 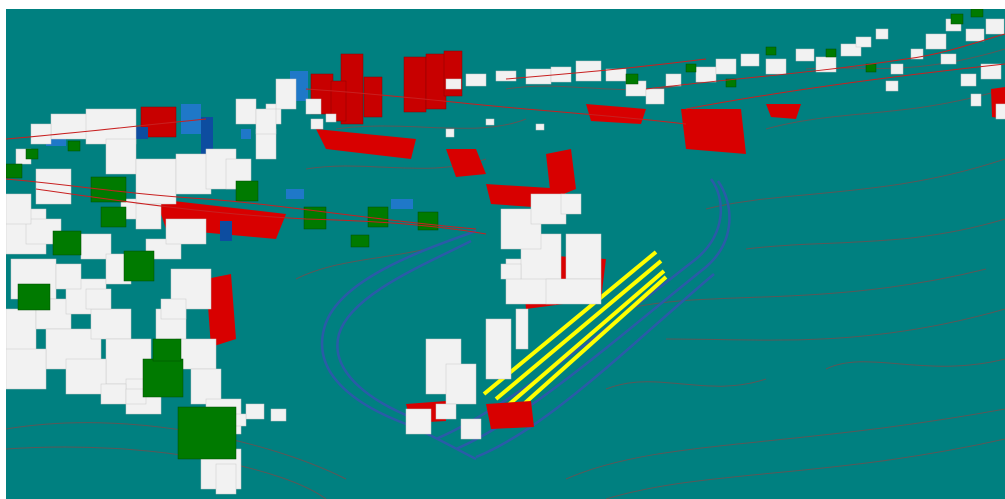 I want to click on red-towers, so click(x=301, y=94).